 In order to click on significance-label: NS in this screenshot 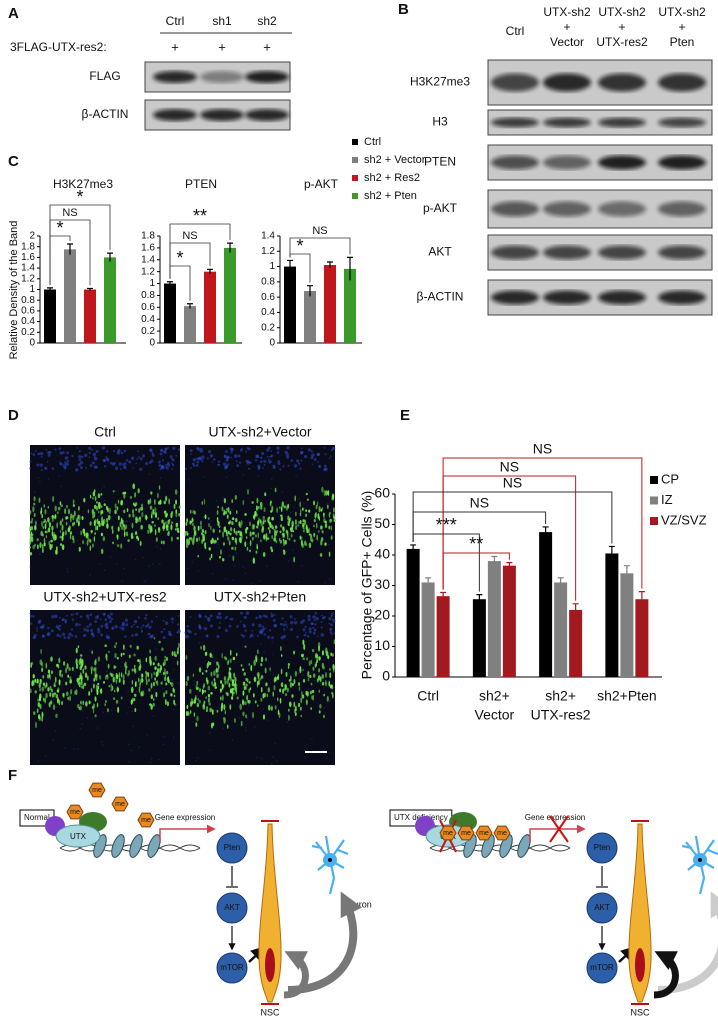, I will do `click(189, 236)`.